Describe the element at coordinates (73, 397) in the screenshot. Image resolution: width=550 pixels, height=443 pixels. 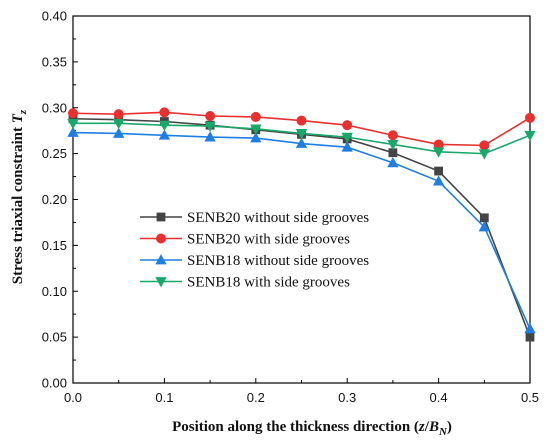
I see `x-tick-label: 0.0` at that location.